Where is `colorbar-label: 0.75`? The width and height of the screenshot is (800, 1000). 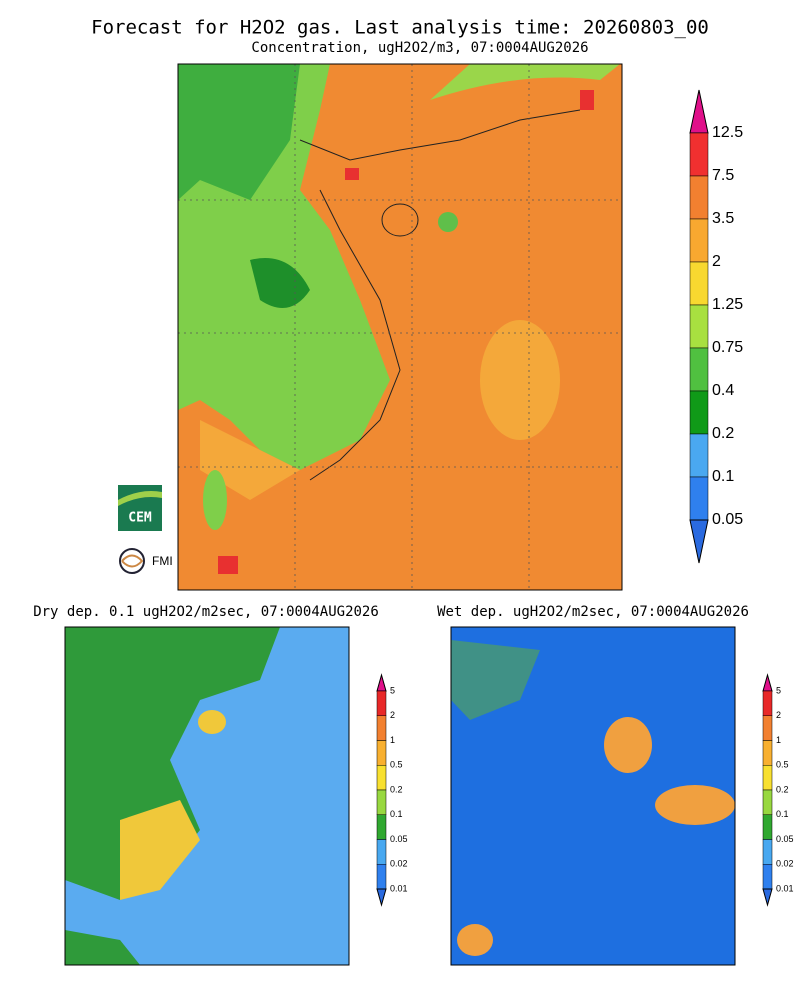 colorbar-label: 0.75 is located at coordinates (727, 347).